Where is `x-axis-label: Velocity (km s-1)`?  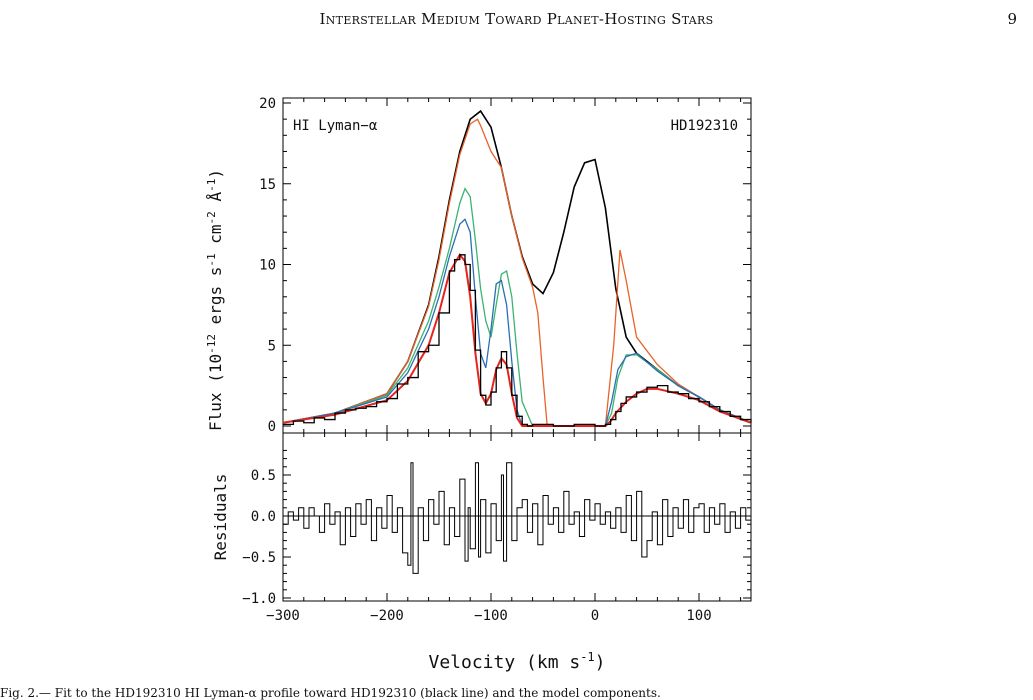 x-axis-label: Velocity (km s-1) is located at coordinates (516, 661).